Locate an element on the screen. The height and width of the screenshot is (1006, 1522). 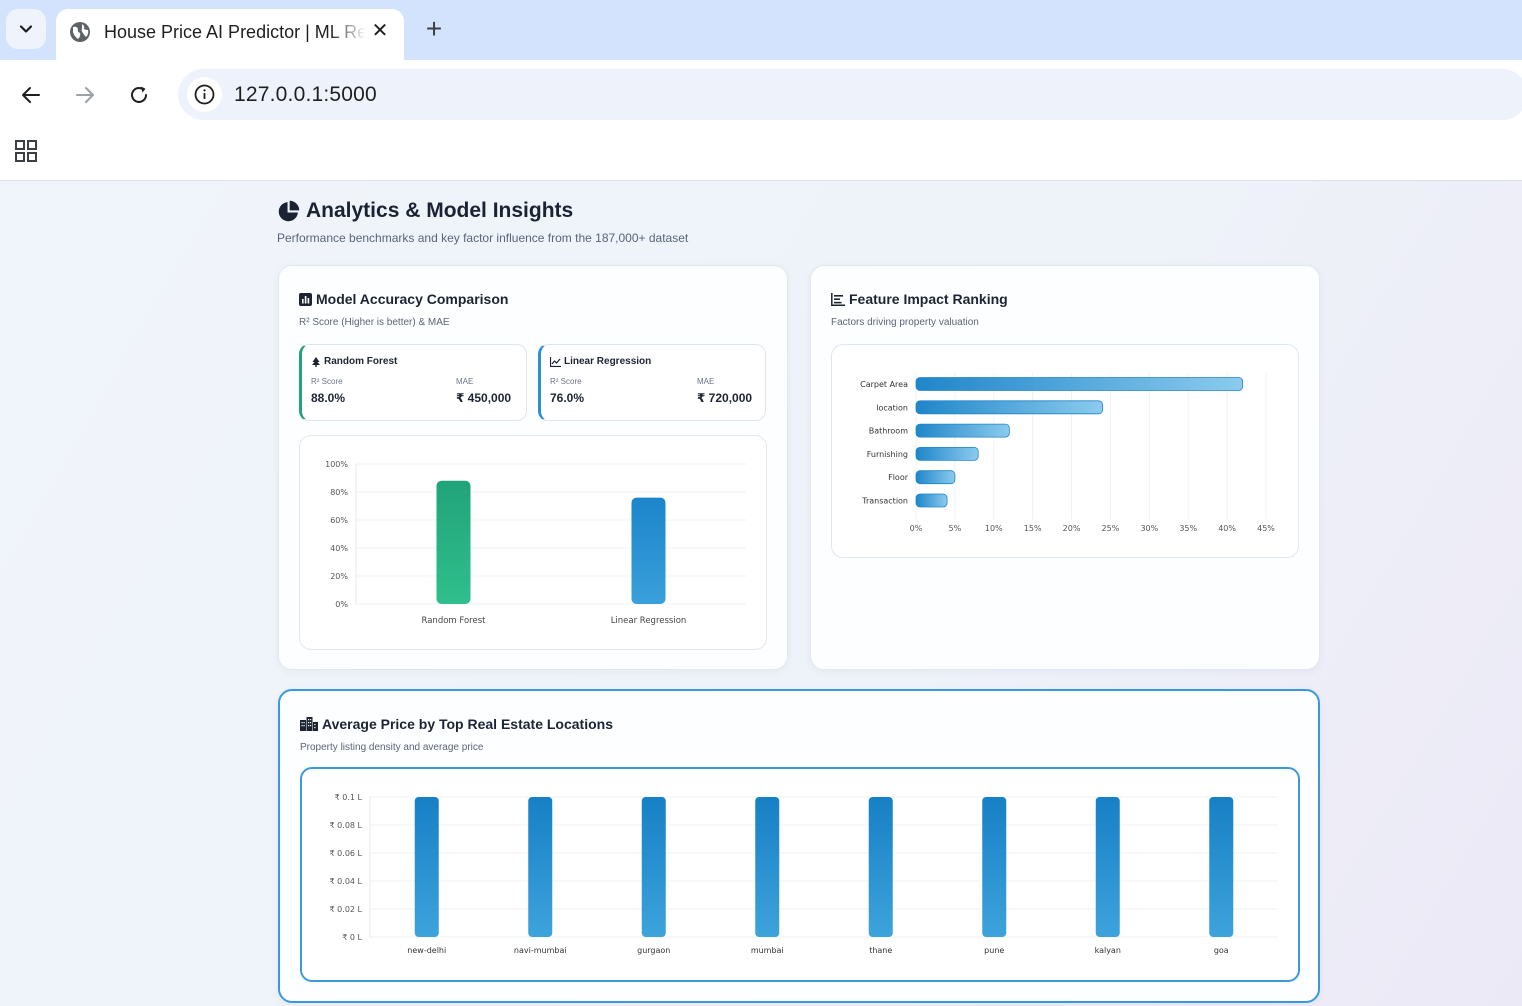
back-button is located at coordinates (31, 95).